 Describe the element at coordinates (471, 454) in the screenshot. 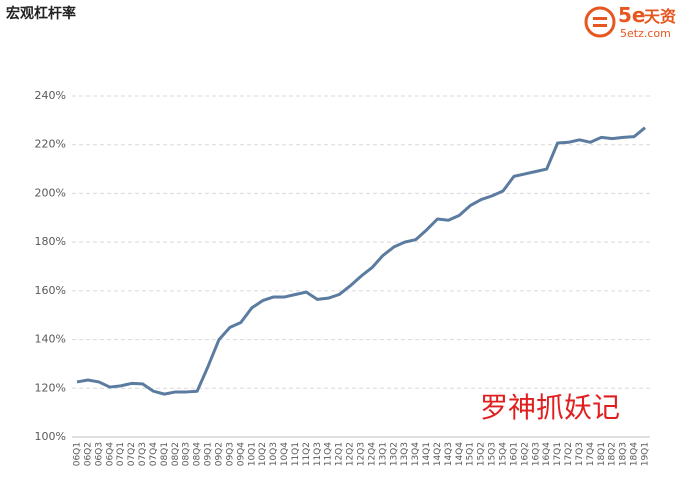

I see `x-tick-label: 15Q1` at that location.